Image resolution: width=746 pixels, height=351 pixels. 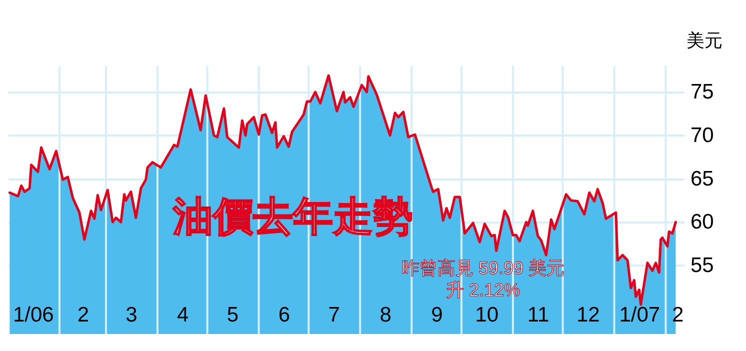 What do you see at coordinates (702, 178) in the screenshot?
I see `y-tick-label: 65` at bounding box center [702, 178].